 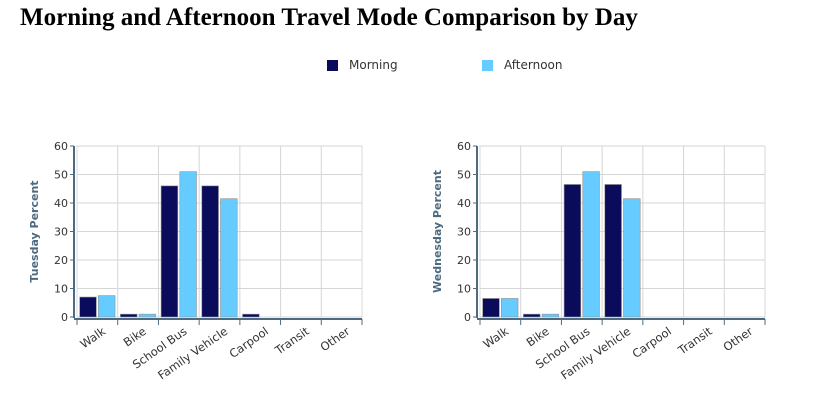 What do you see at coordinates (487, 65) in the screenshot?
I see `legend-swatch-afternoon` at bounding box center [487, 65].